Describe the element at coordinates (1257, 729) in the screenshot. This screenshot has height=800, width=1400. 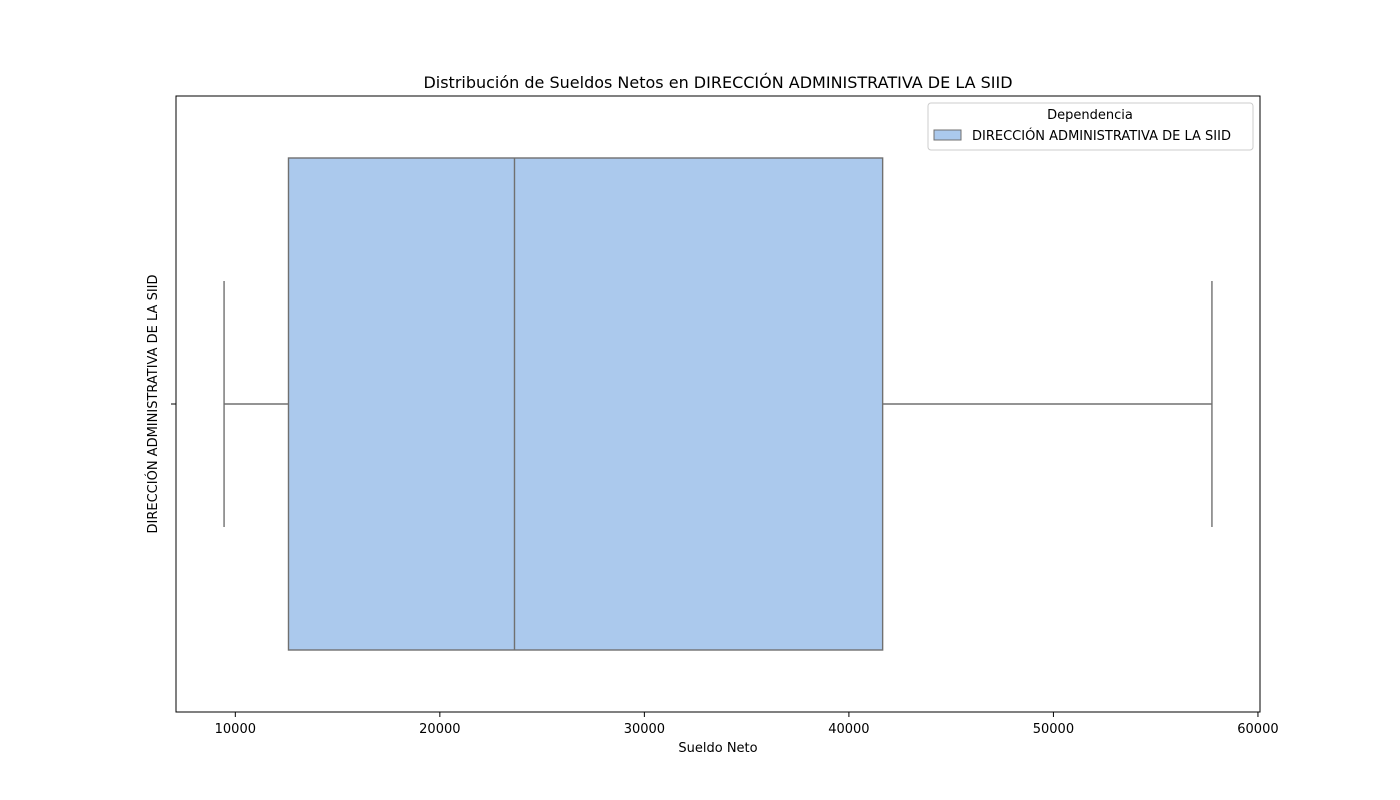
I see `x-tick-label: 60000` at that location.